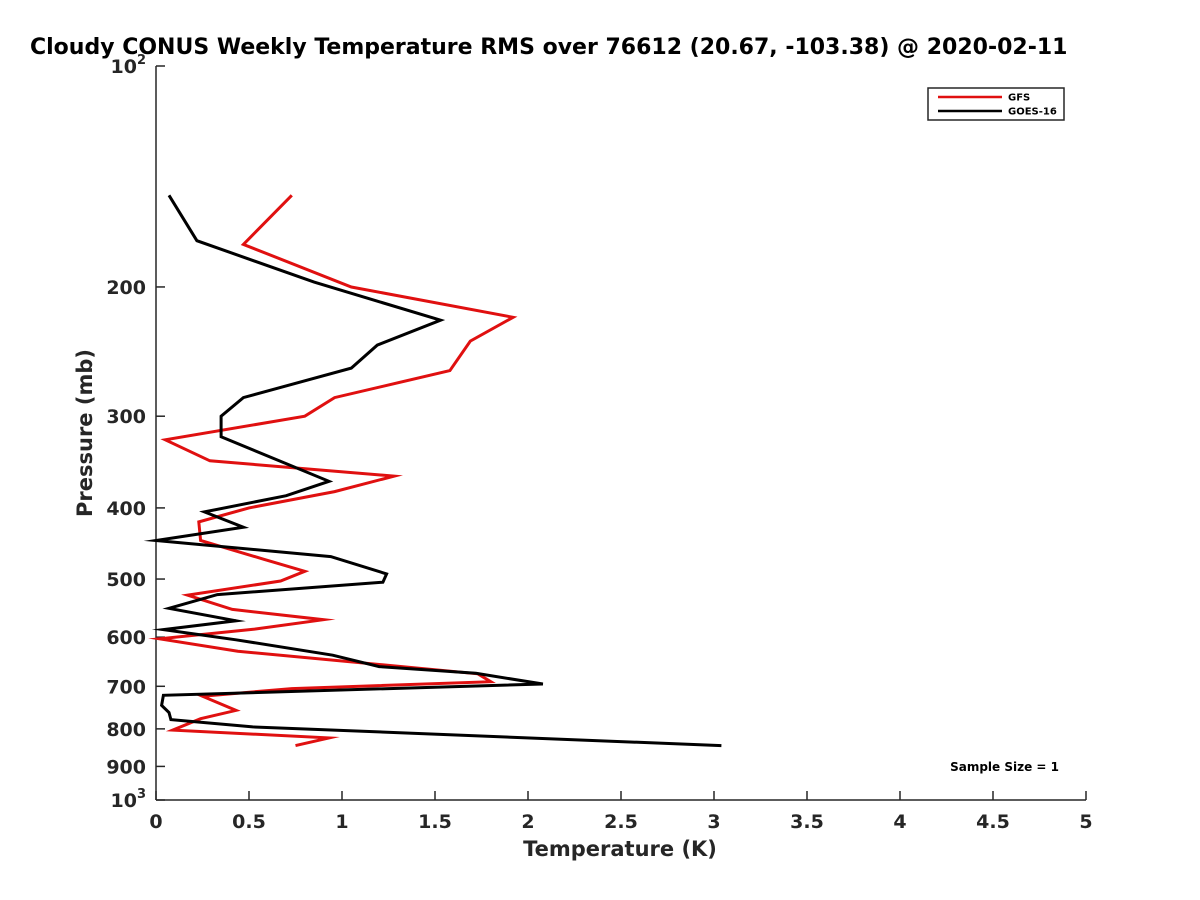 The image size is (1200, 900). What do you see at coordinates (126, 580) in the screenshot?
I see `y-tick-label: 500` at bounding box center [126, 580].